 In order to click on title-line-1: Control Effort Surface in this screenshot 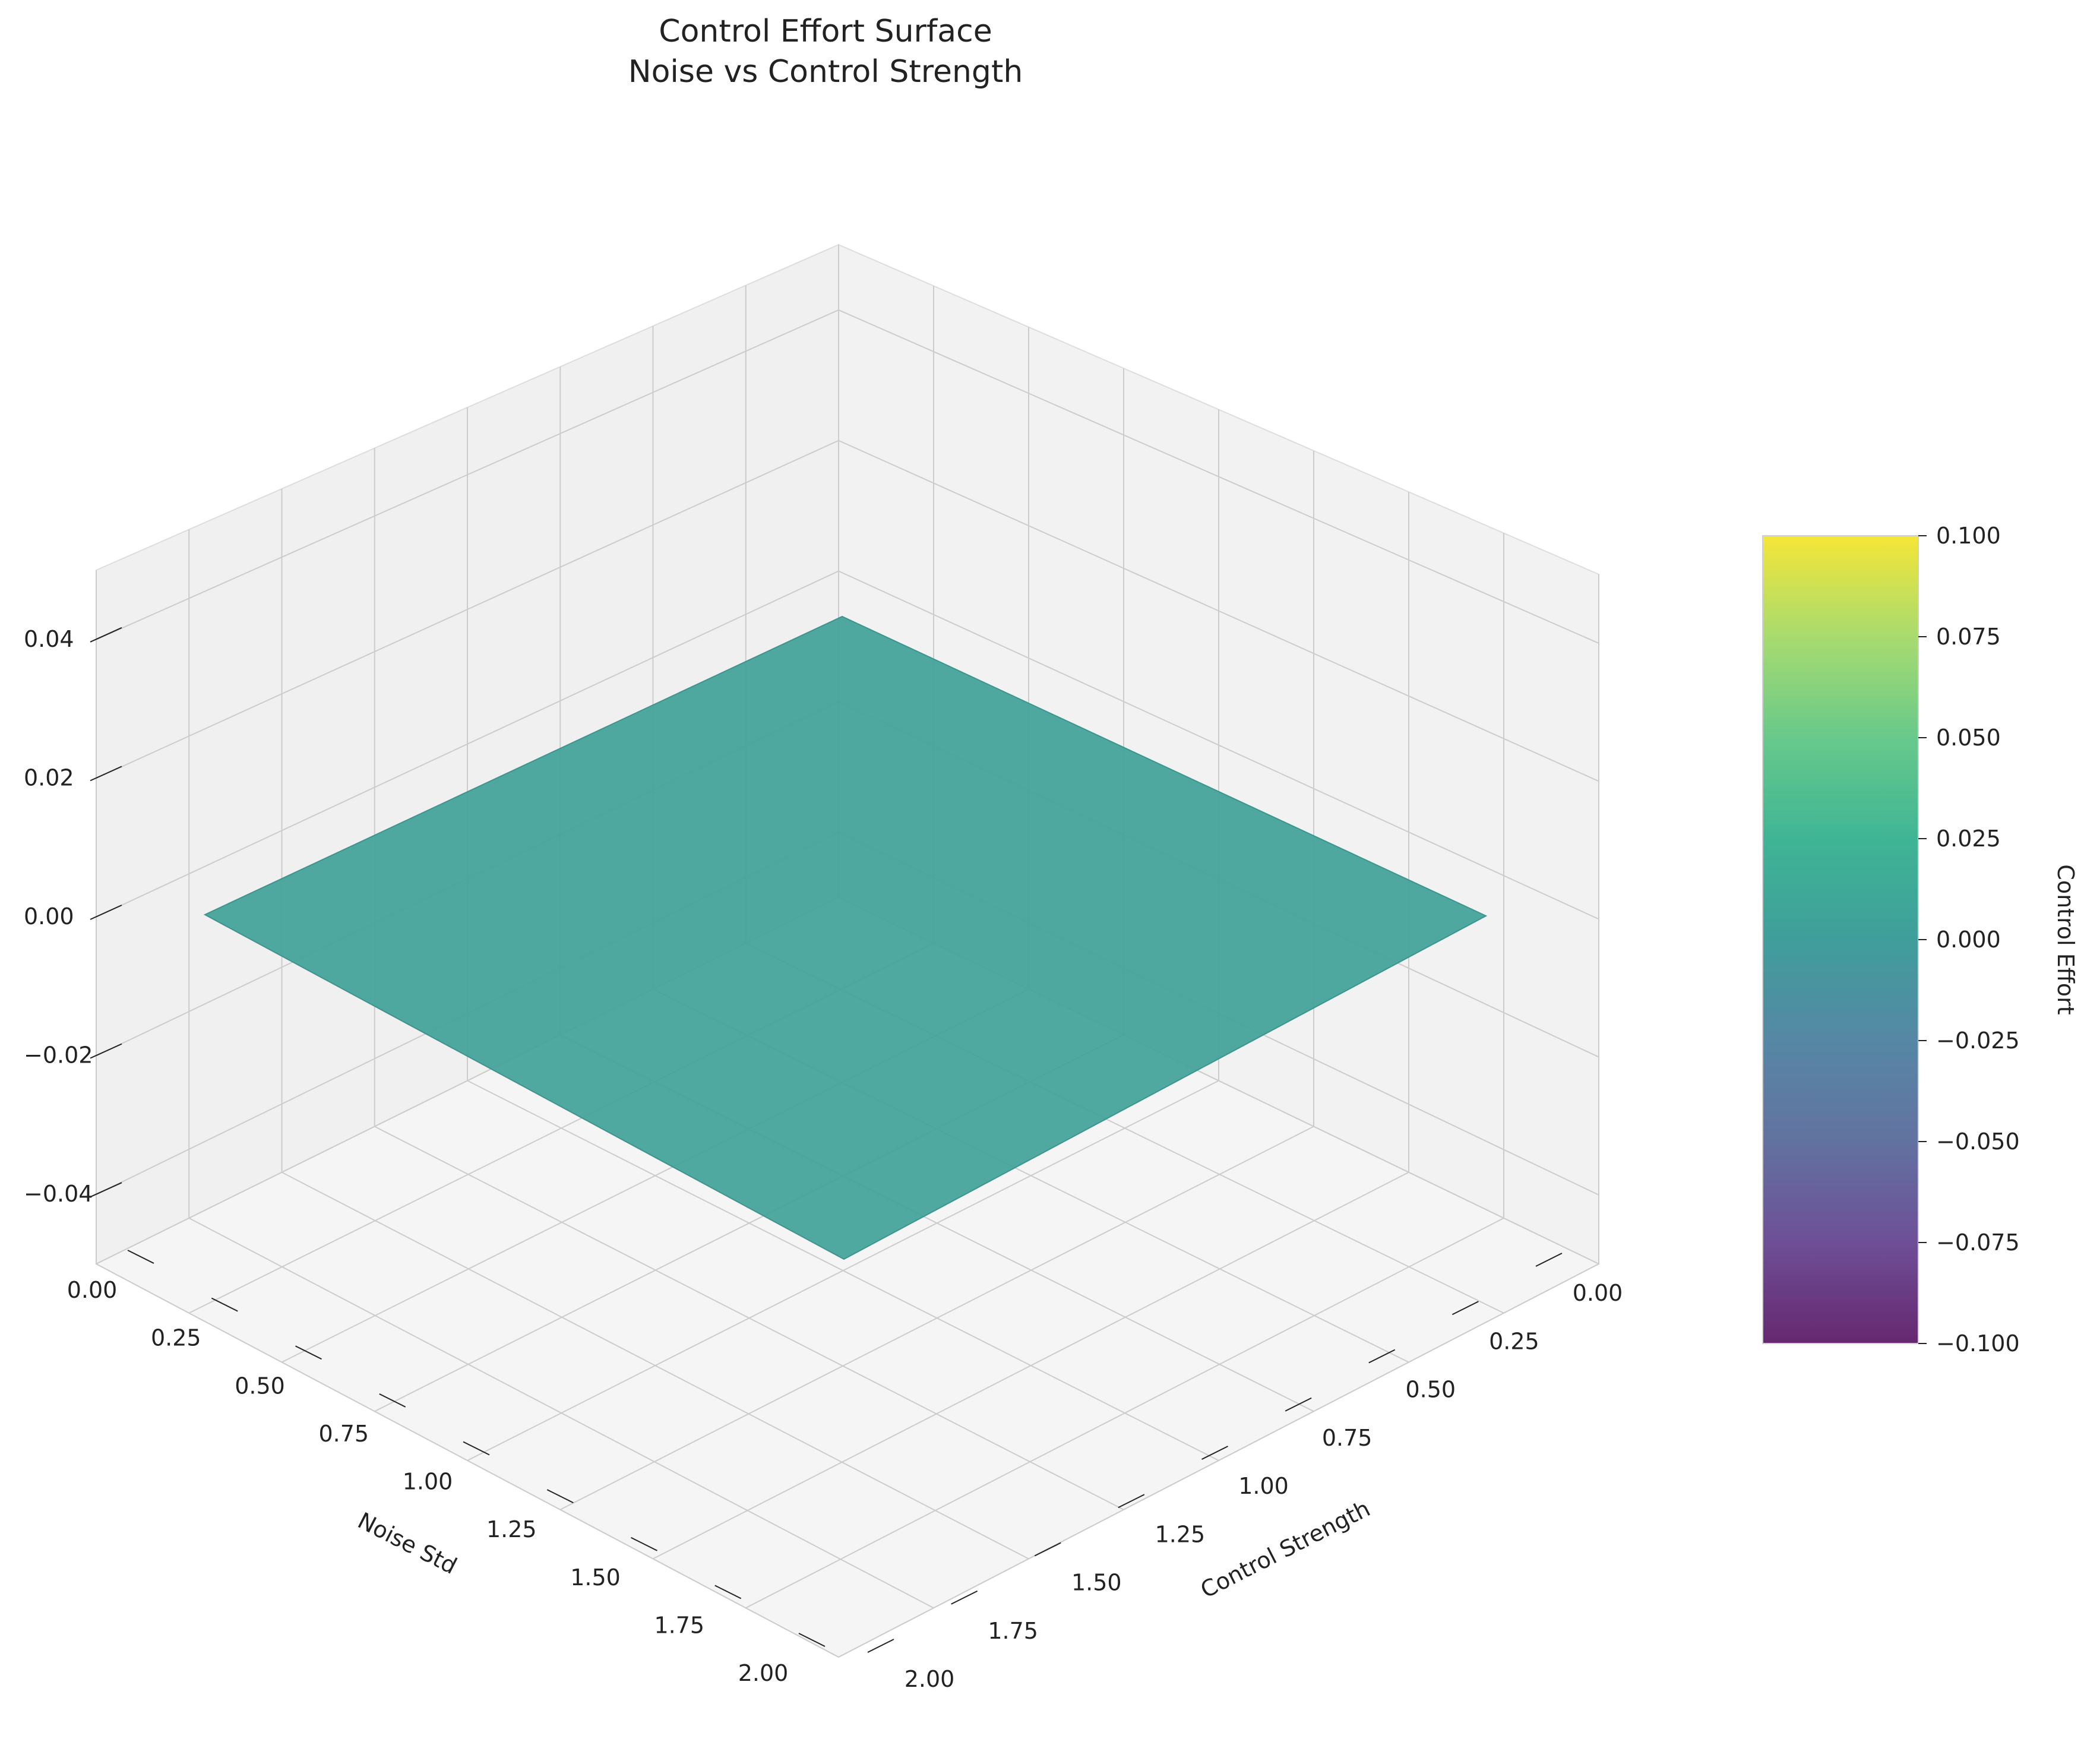, I will do `click(826, 32)`.